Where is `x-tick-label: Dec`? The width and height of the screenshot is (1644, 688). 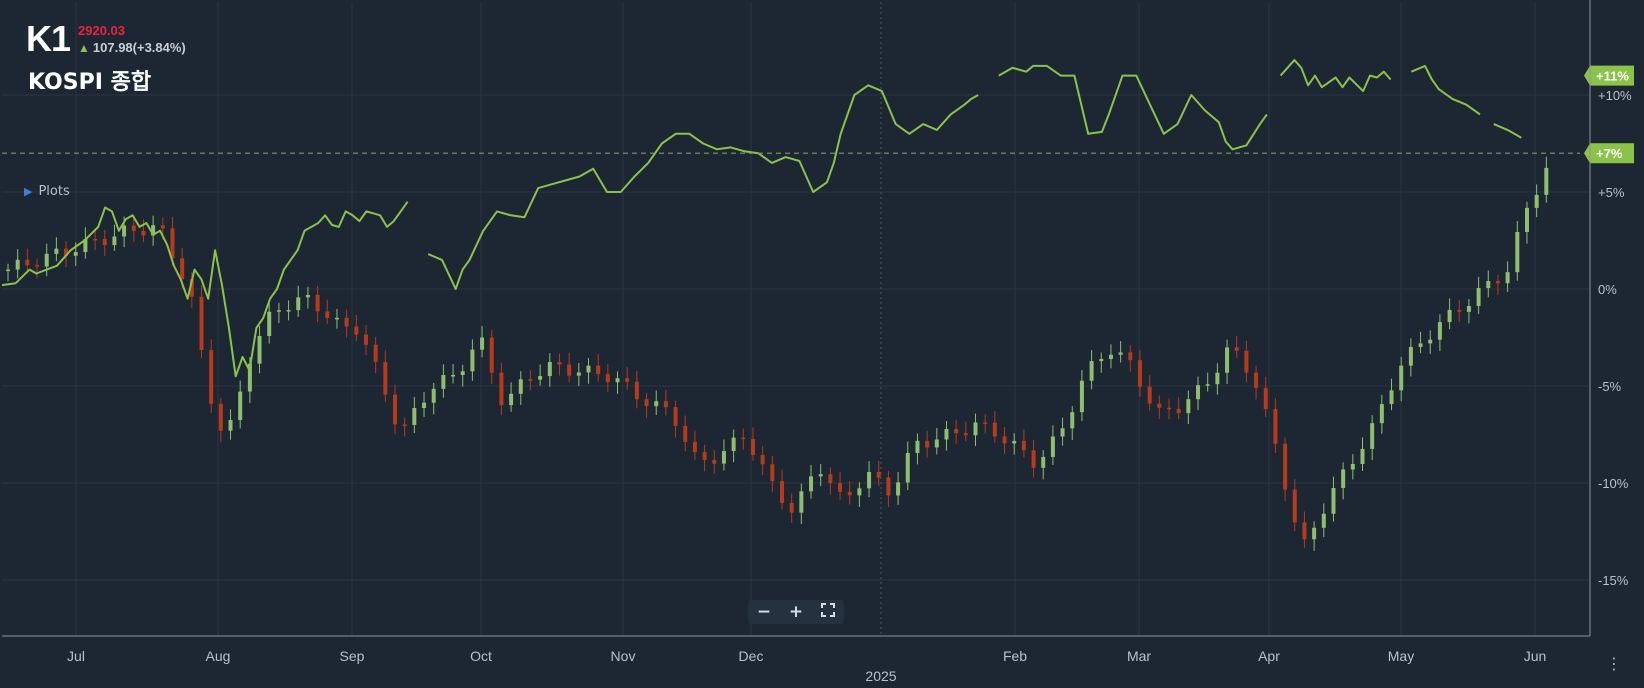
x-tick-label: Dec is located at coordinates (751, 656).